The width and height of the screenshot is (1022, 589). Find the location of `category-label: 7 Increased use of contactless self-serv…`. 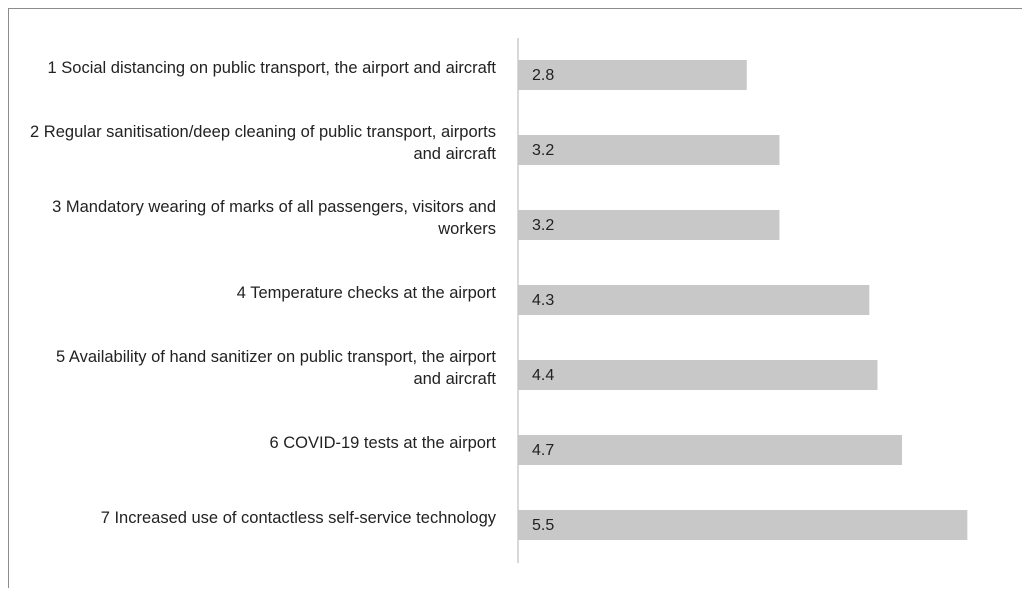

category-label: 7 Increased use of contactless self-serv… is located at coordinates (298, 518).